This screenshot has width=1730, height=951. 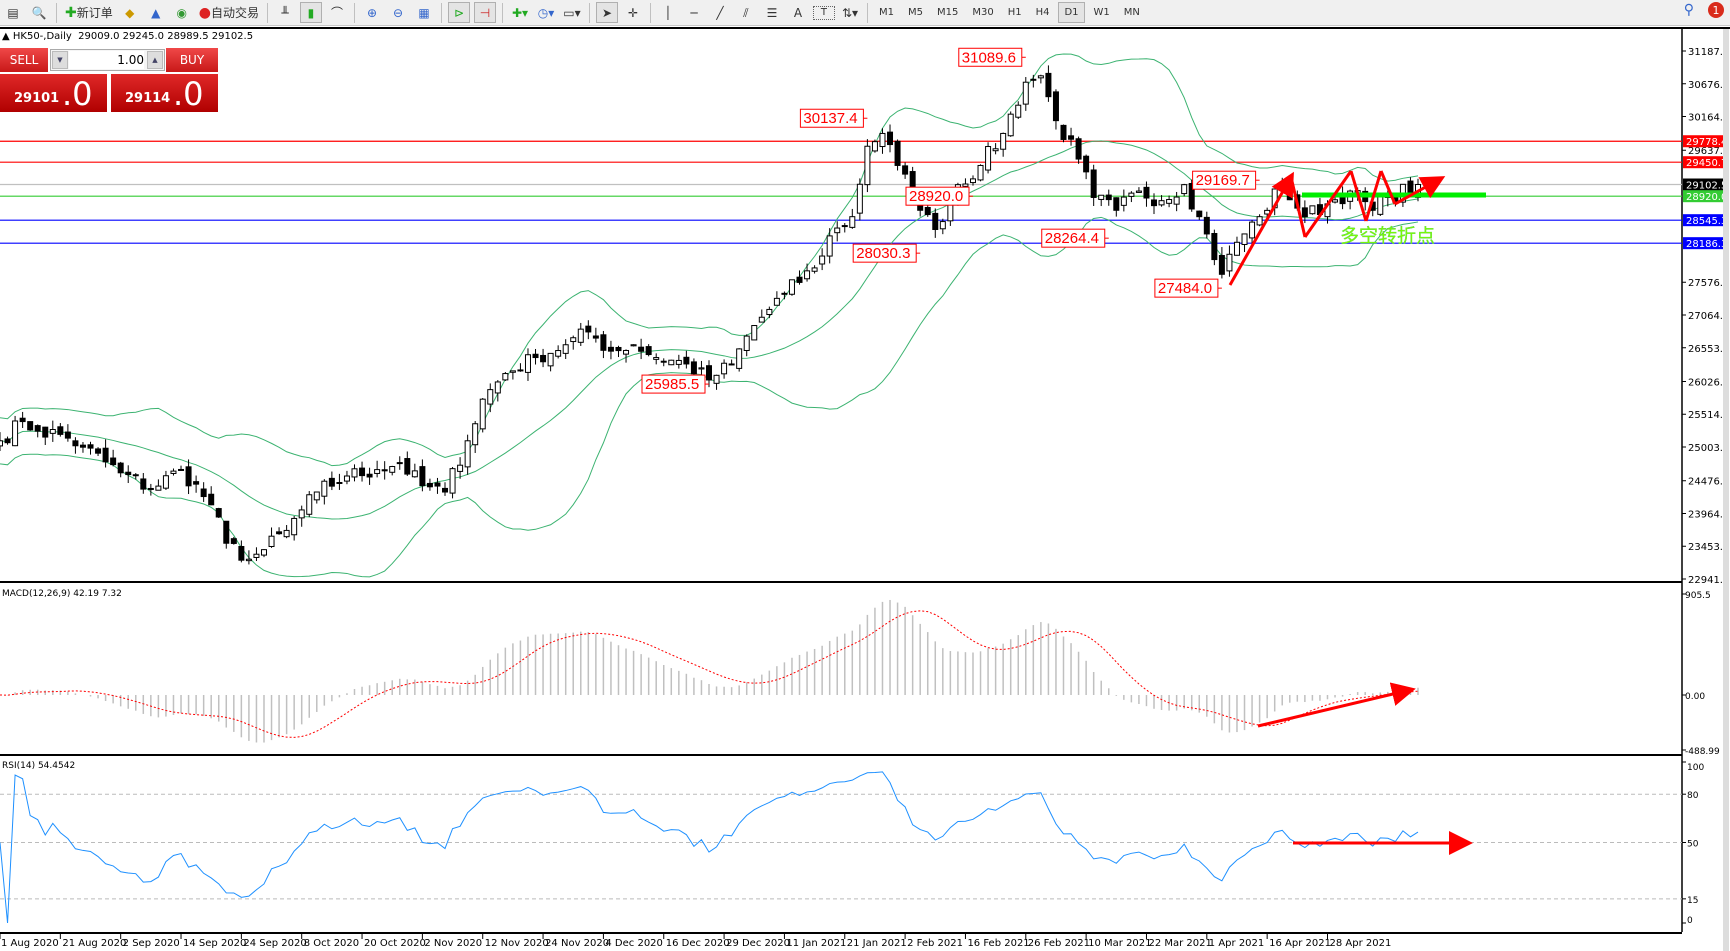 I want to click on metaeditor-icon: ◆, so click(x=130, y=12).